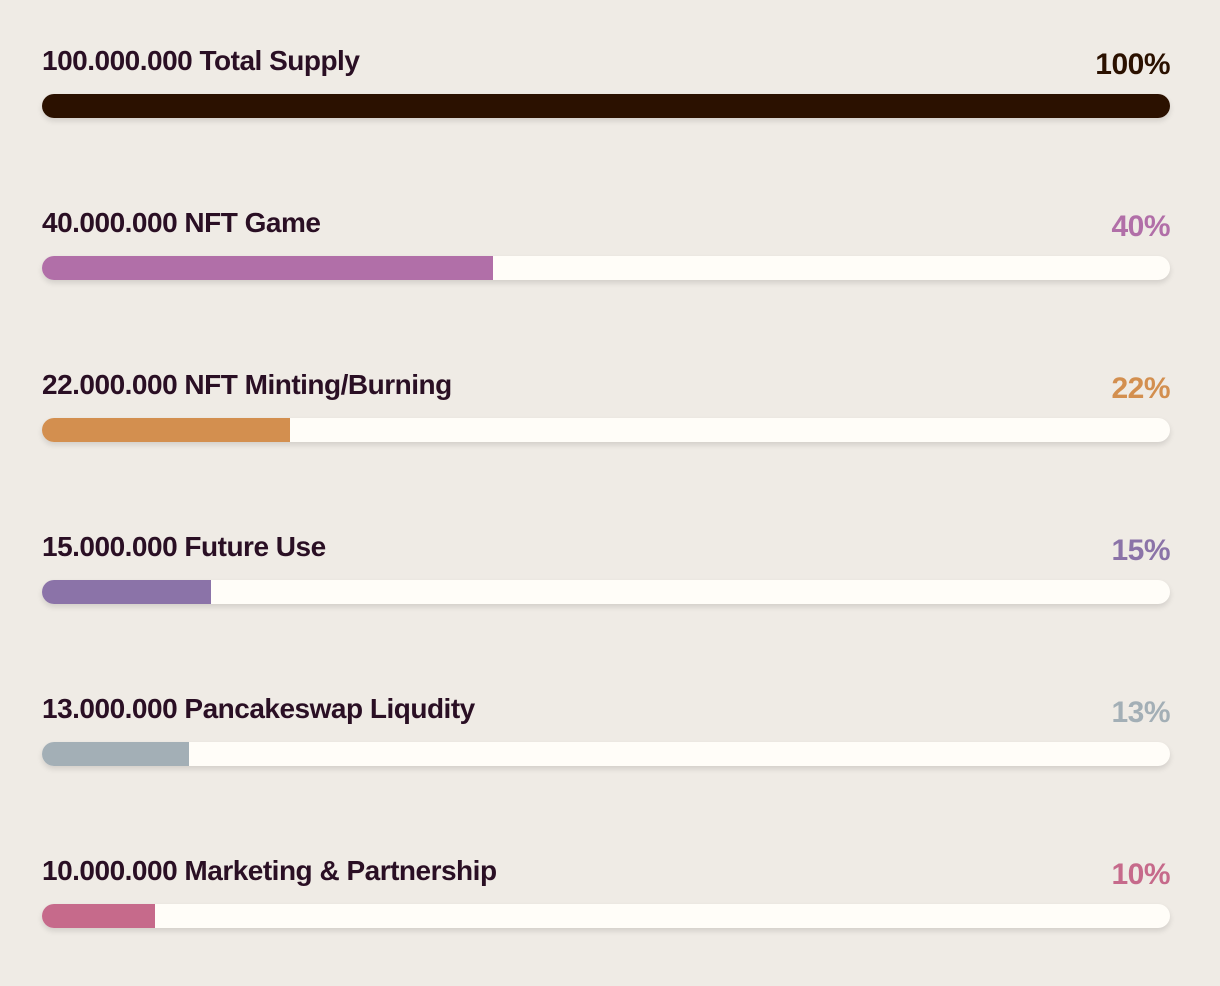  What do you see at coordinates (258, 708) in the screenshot?
I see `bar-label: 13.000.000 Pancakeswap Liqudity` at bounding box center [258, 708].